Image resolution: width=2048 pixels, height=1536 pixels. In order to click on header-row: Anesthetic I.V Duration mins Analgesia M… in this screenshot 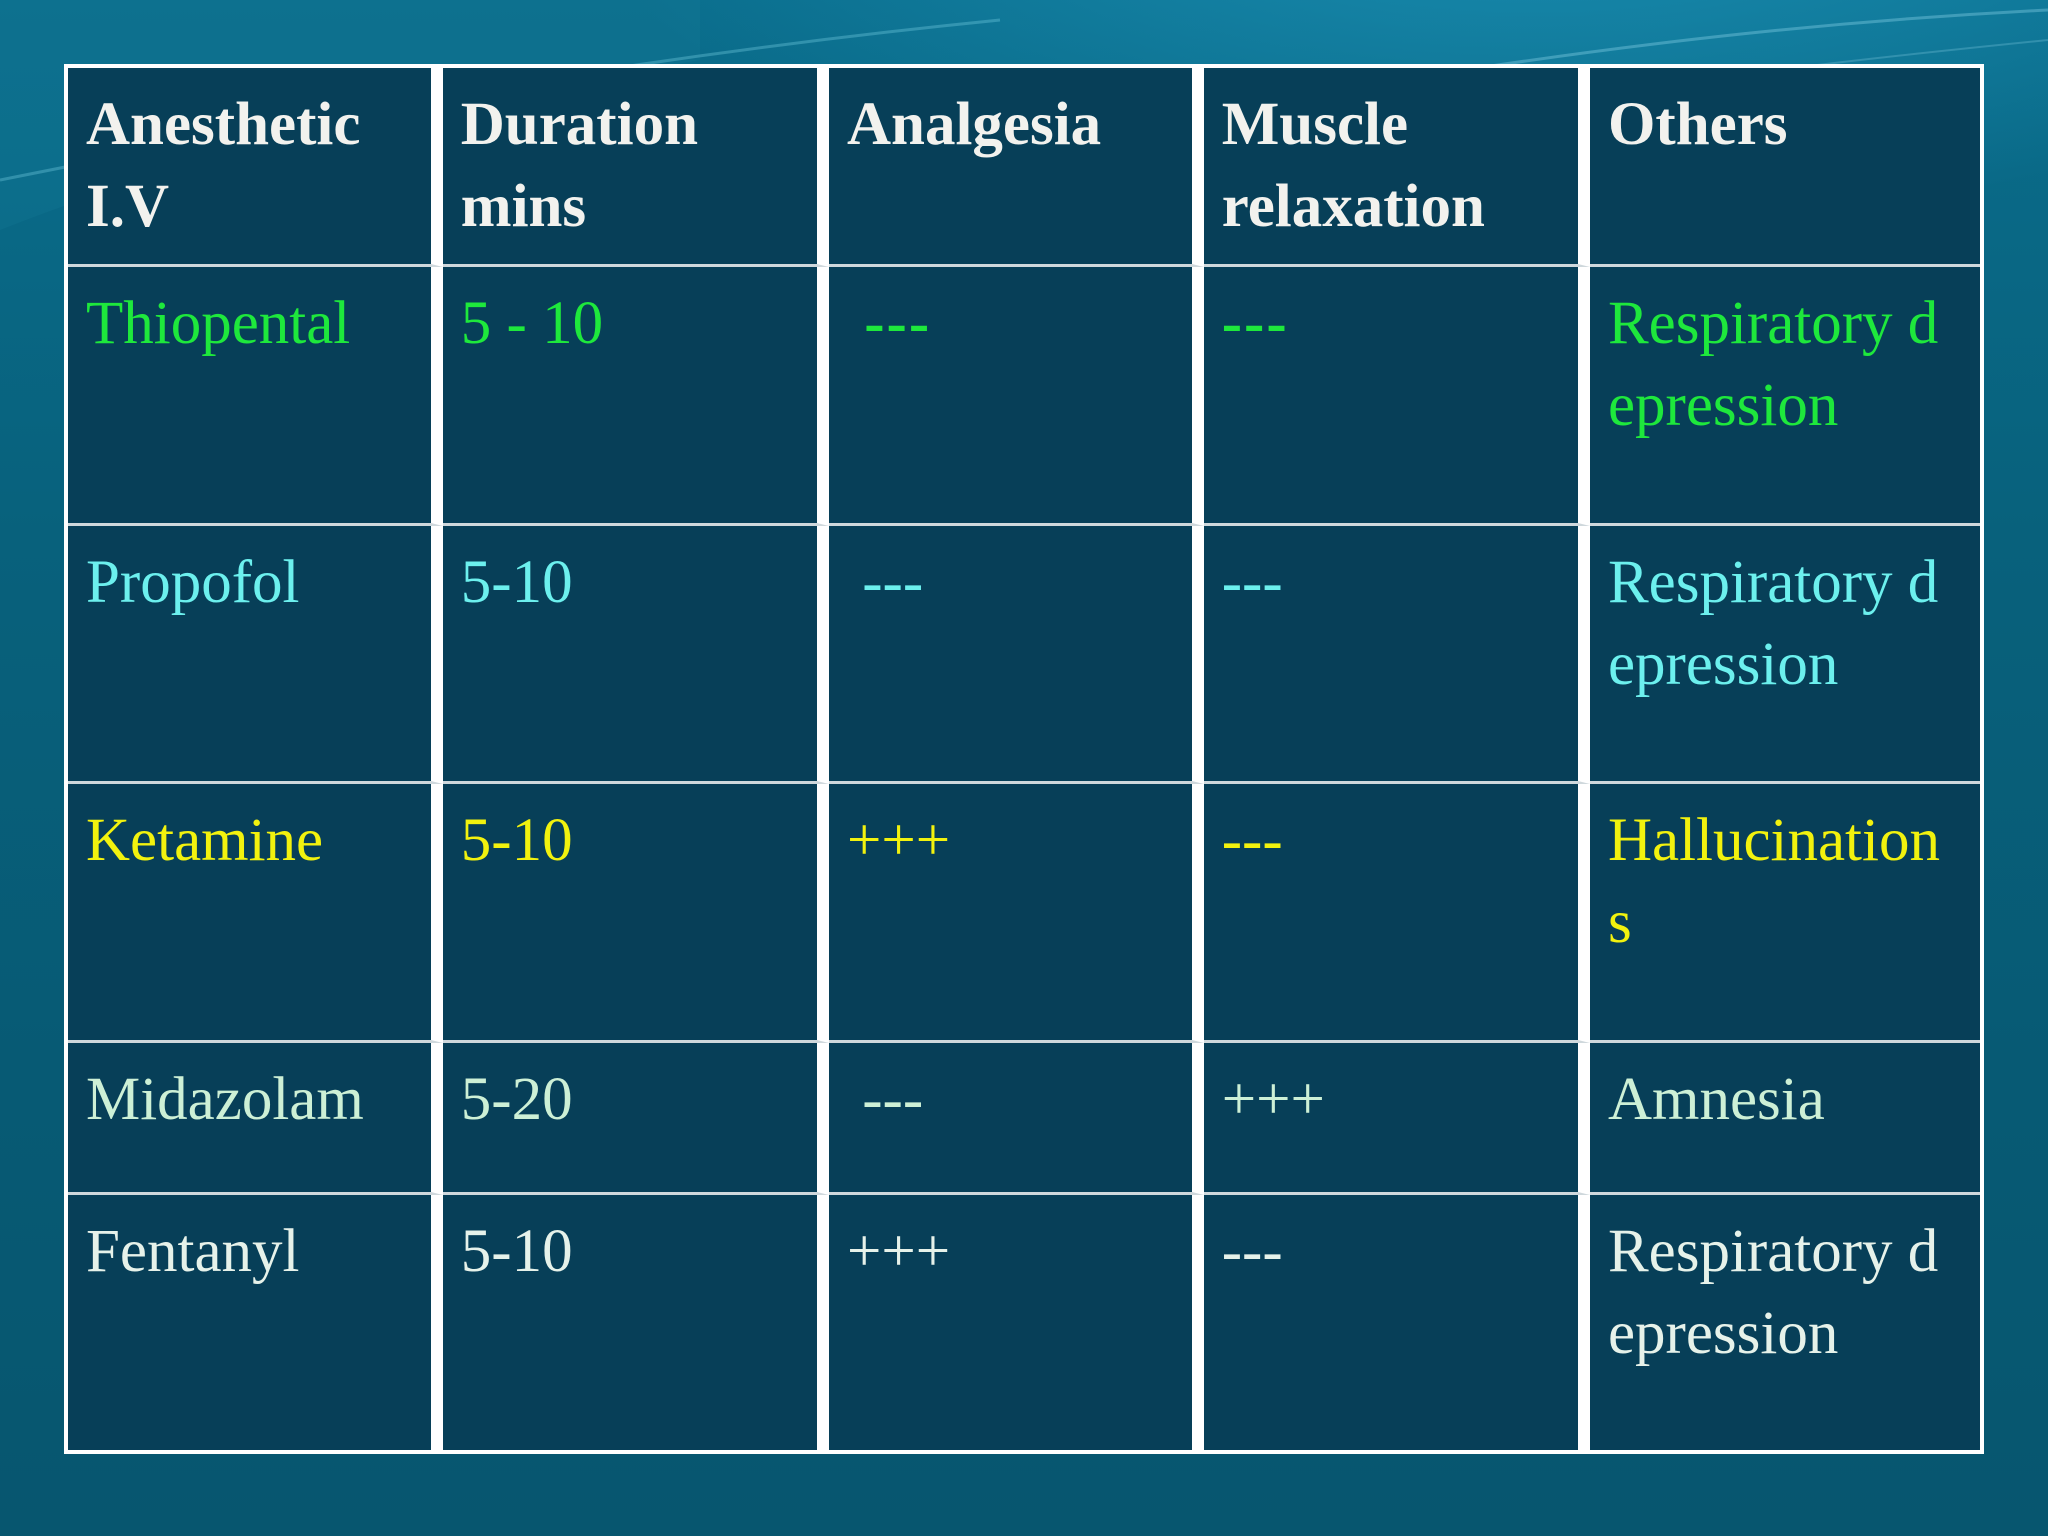, I will do `click(1024, 167)`.